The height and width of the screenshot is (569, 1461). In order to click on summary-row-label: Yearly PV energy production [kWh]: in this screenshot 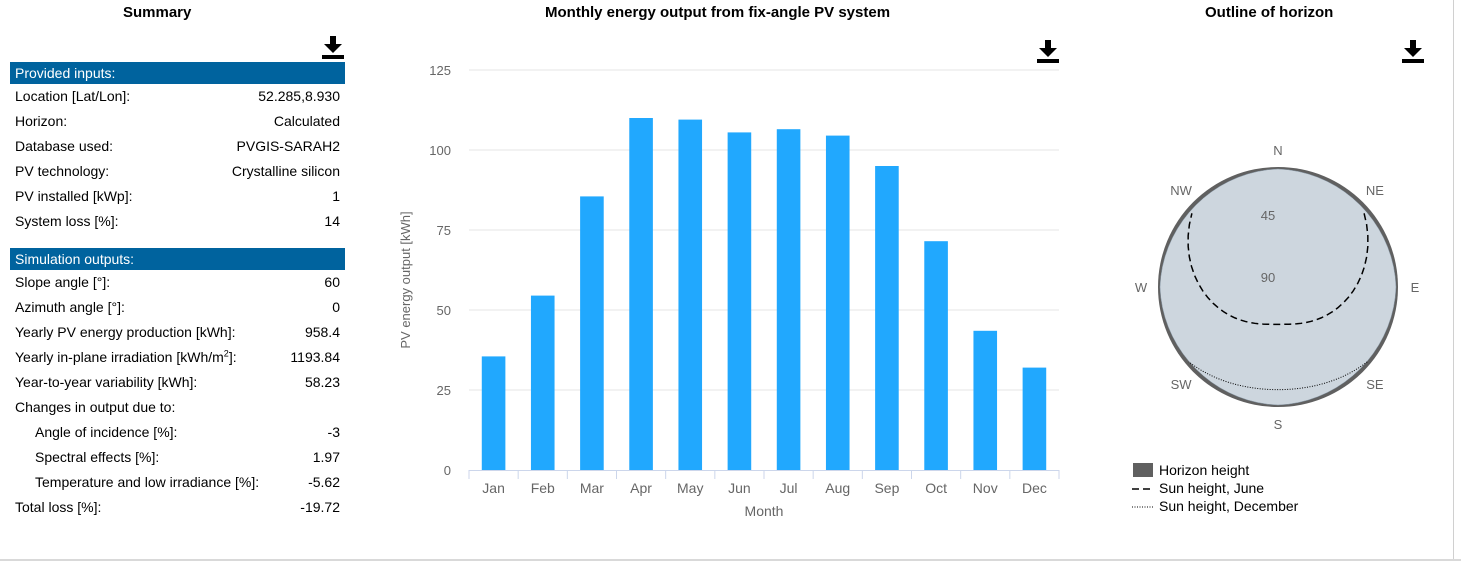, I will do `click(125, 332)`.